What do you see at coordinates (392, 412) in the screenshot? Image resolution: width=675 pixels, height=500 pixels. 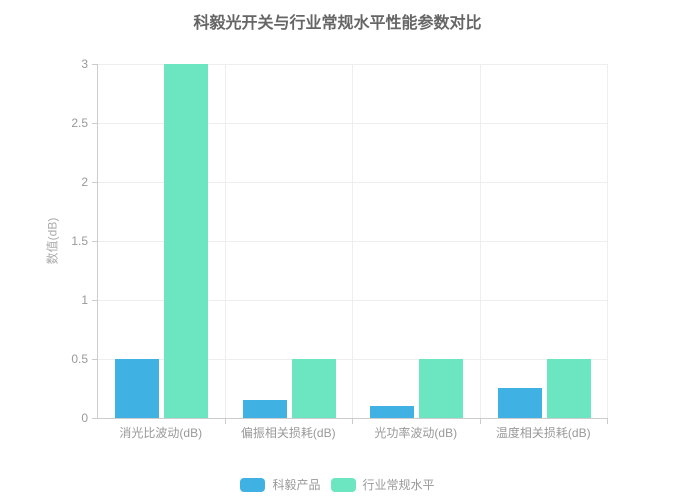 I see `bar-series0-cat2` at bounding box center [392, 412].